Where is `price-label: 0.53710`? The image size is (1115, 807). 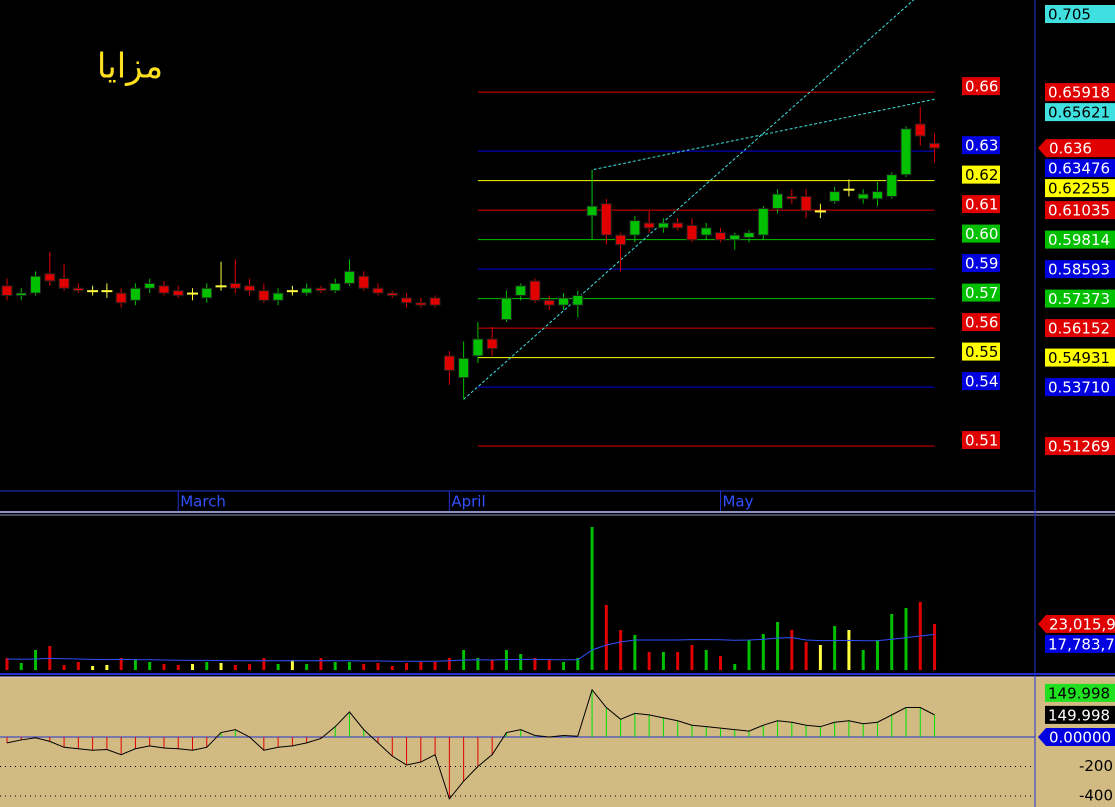 price-label: 0.53710 is located at coordinates (1079, 388).